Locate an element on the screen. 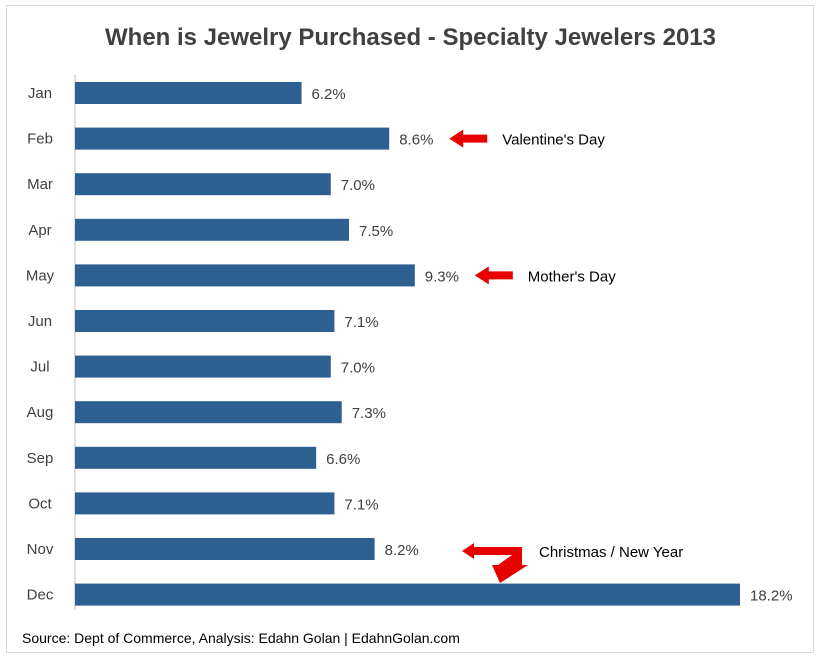 Image resolution: width=821 pixels, height=659 pixels. bar-jan is located at coordinates (188, 93).